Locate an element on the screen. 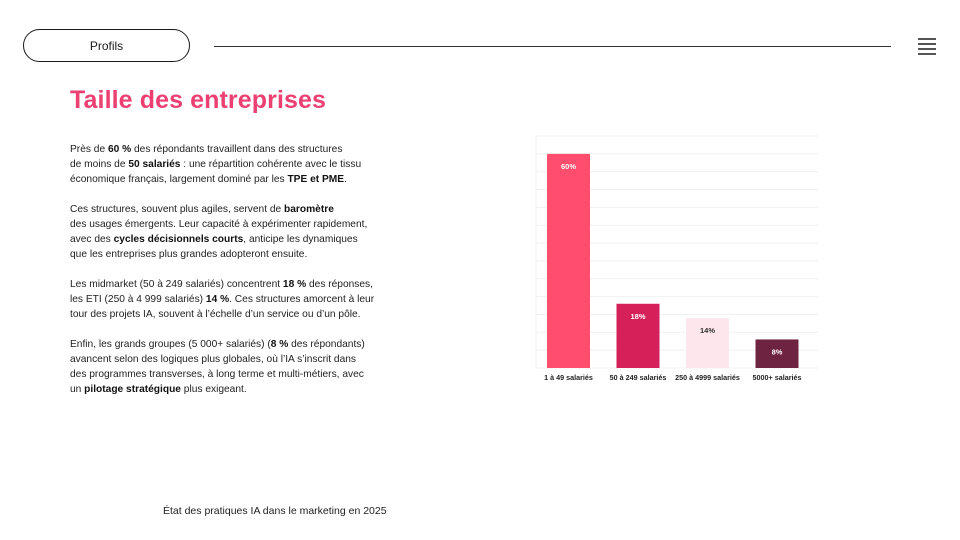 The height and width of the screenshot is (540, 960). emphasis-text: 50 salariés is located at coordinates (154, 164).